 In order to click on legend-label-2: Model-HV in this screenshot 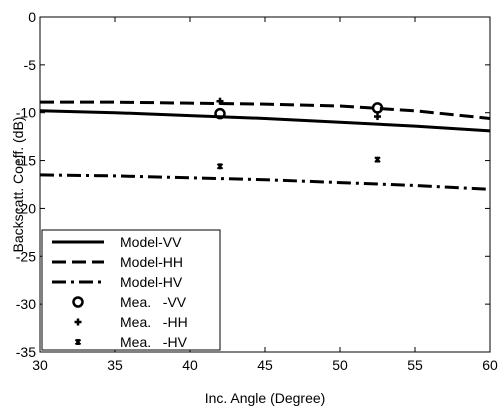, I will do `click(151, 282)`.